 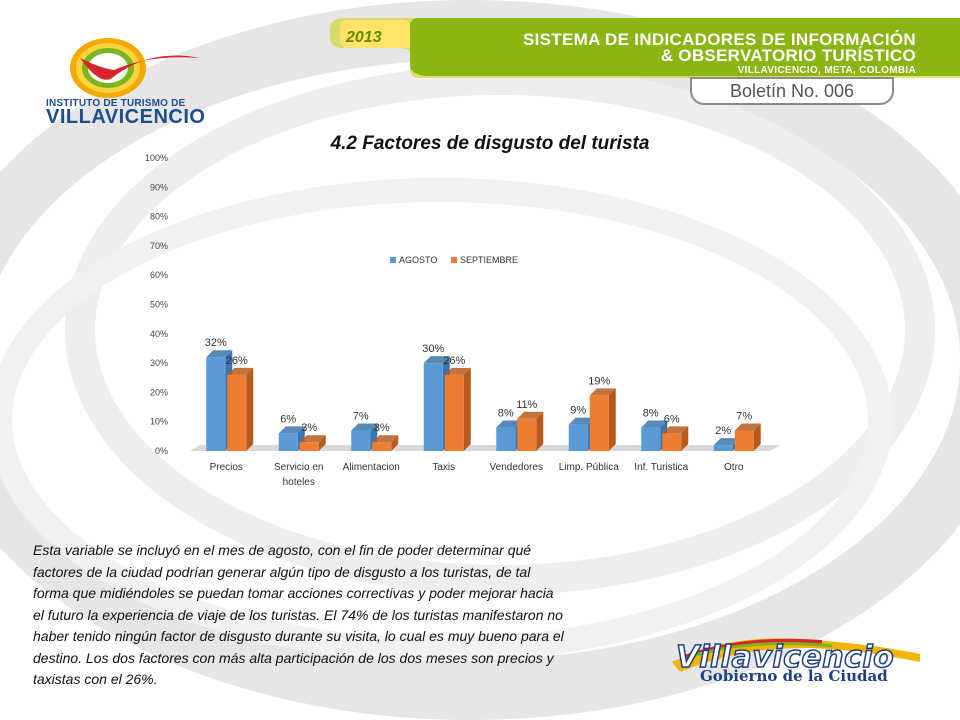 I want to click on city-logo, so click(x=796, y=655).